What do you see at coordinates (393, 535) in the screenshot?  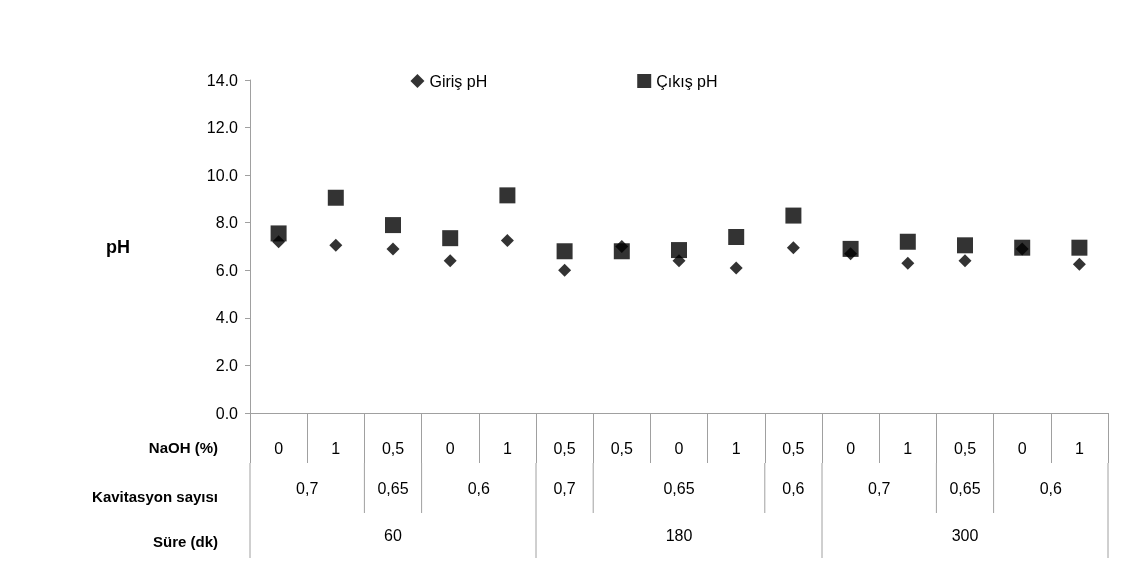 I see `text: 60` at bounding box center [393, 535].